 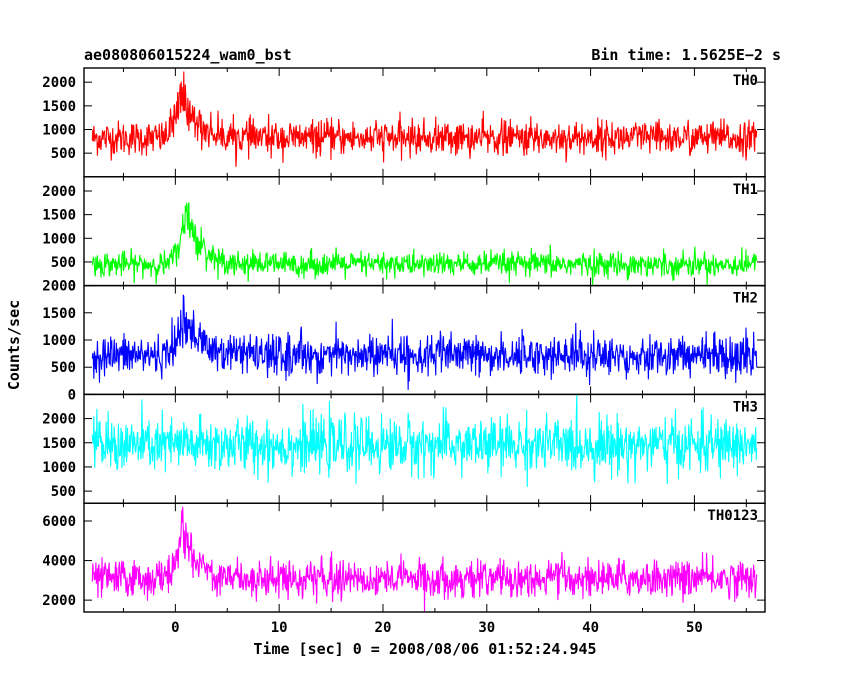 I want to click on panel-frame-th0123, so click(x=424, y=557).